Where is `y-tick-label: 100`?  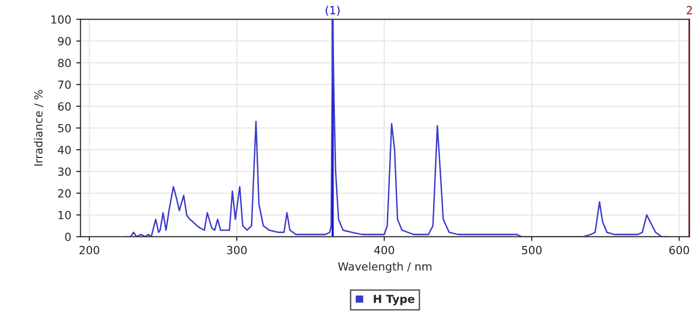
y-tick-label: 100 is located at coordinates (61, 19).